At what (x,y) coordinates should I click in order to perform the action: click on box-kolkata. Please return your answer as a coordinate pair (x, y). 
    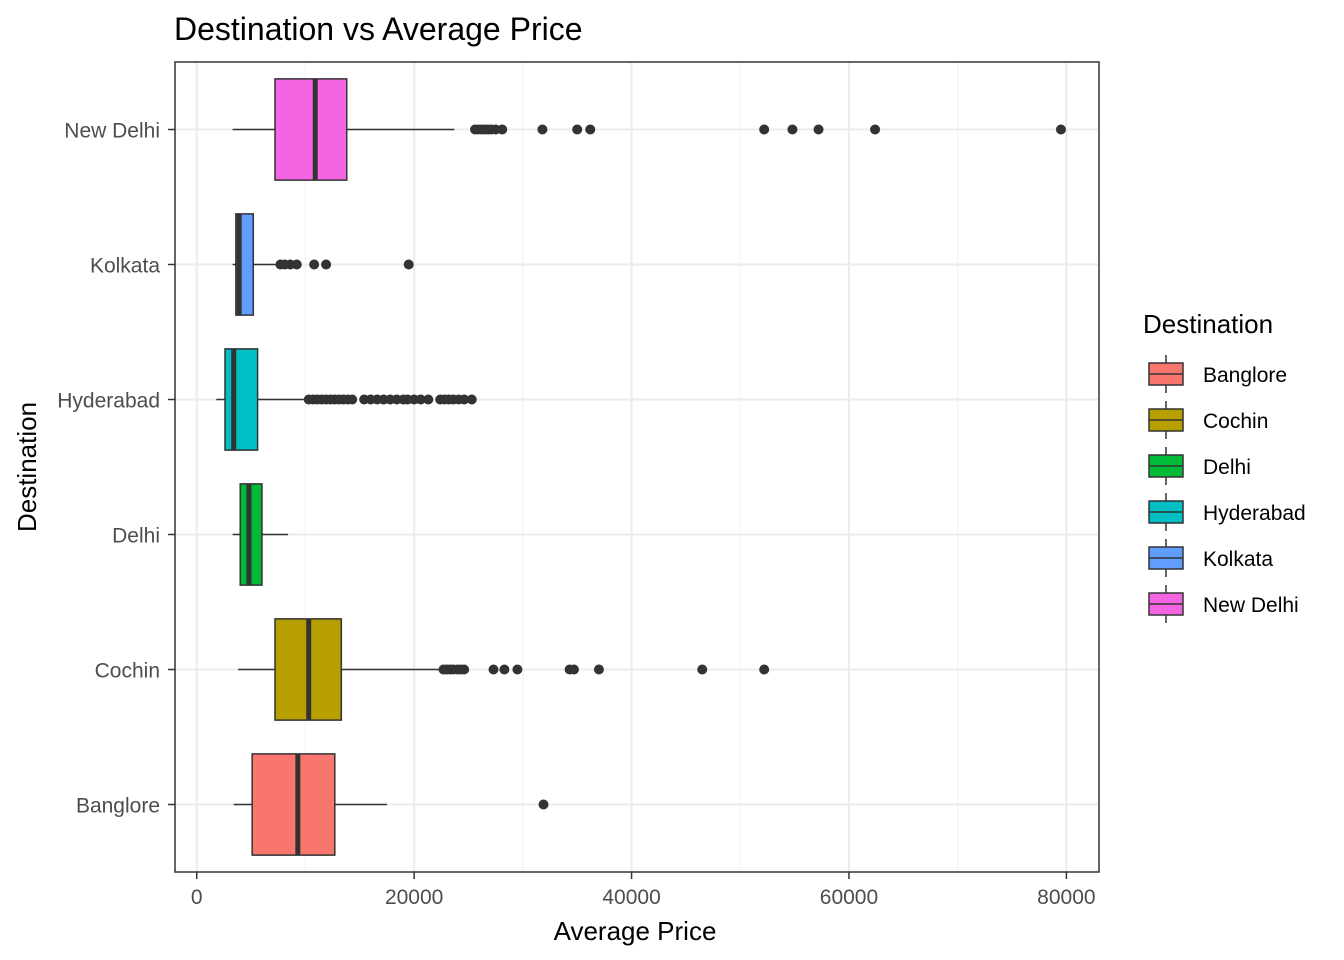
    Looking at the image, I should click on (323, 264).